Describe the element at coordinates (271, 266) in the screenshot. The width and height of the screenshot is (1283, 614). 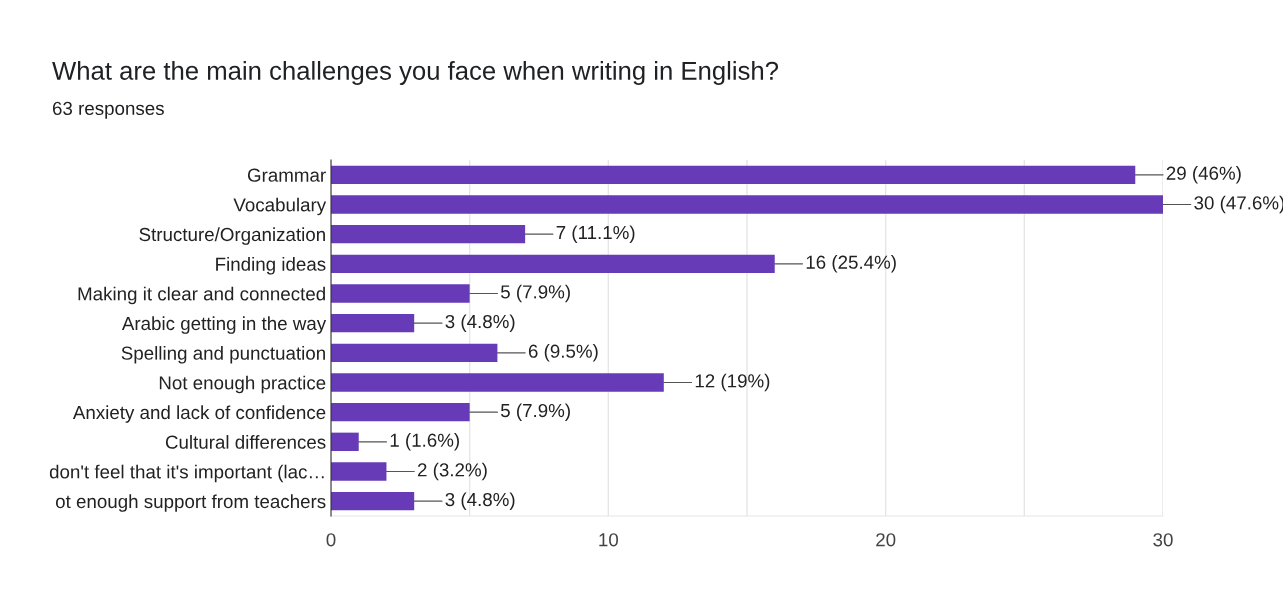
I see `y-tick-label: Finding ideas` at that location.